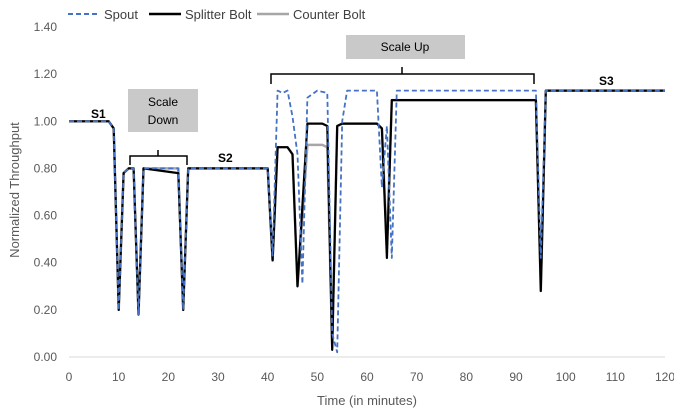 The width and height of the screenshot is (674, 413). What do you see at coordinates (268, 377) in the screenshot?
I see `x-tick-label: 40` at bounding box center [268, 377].